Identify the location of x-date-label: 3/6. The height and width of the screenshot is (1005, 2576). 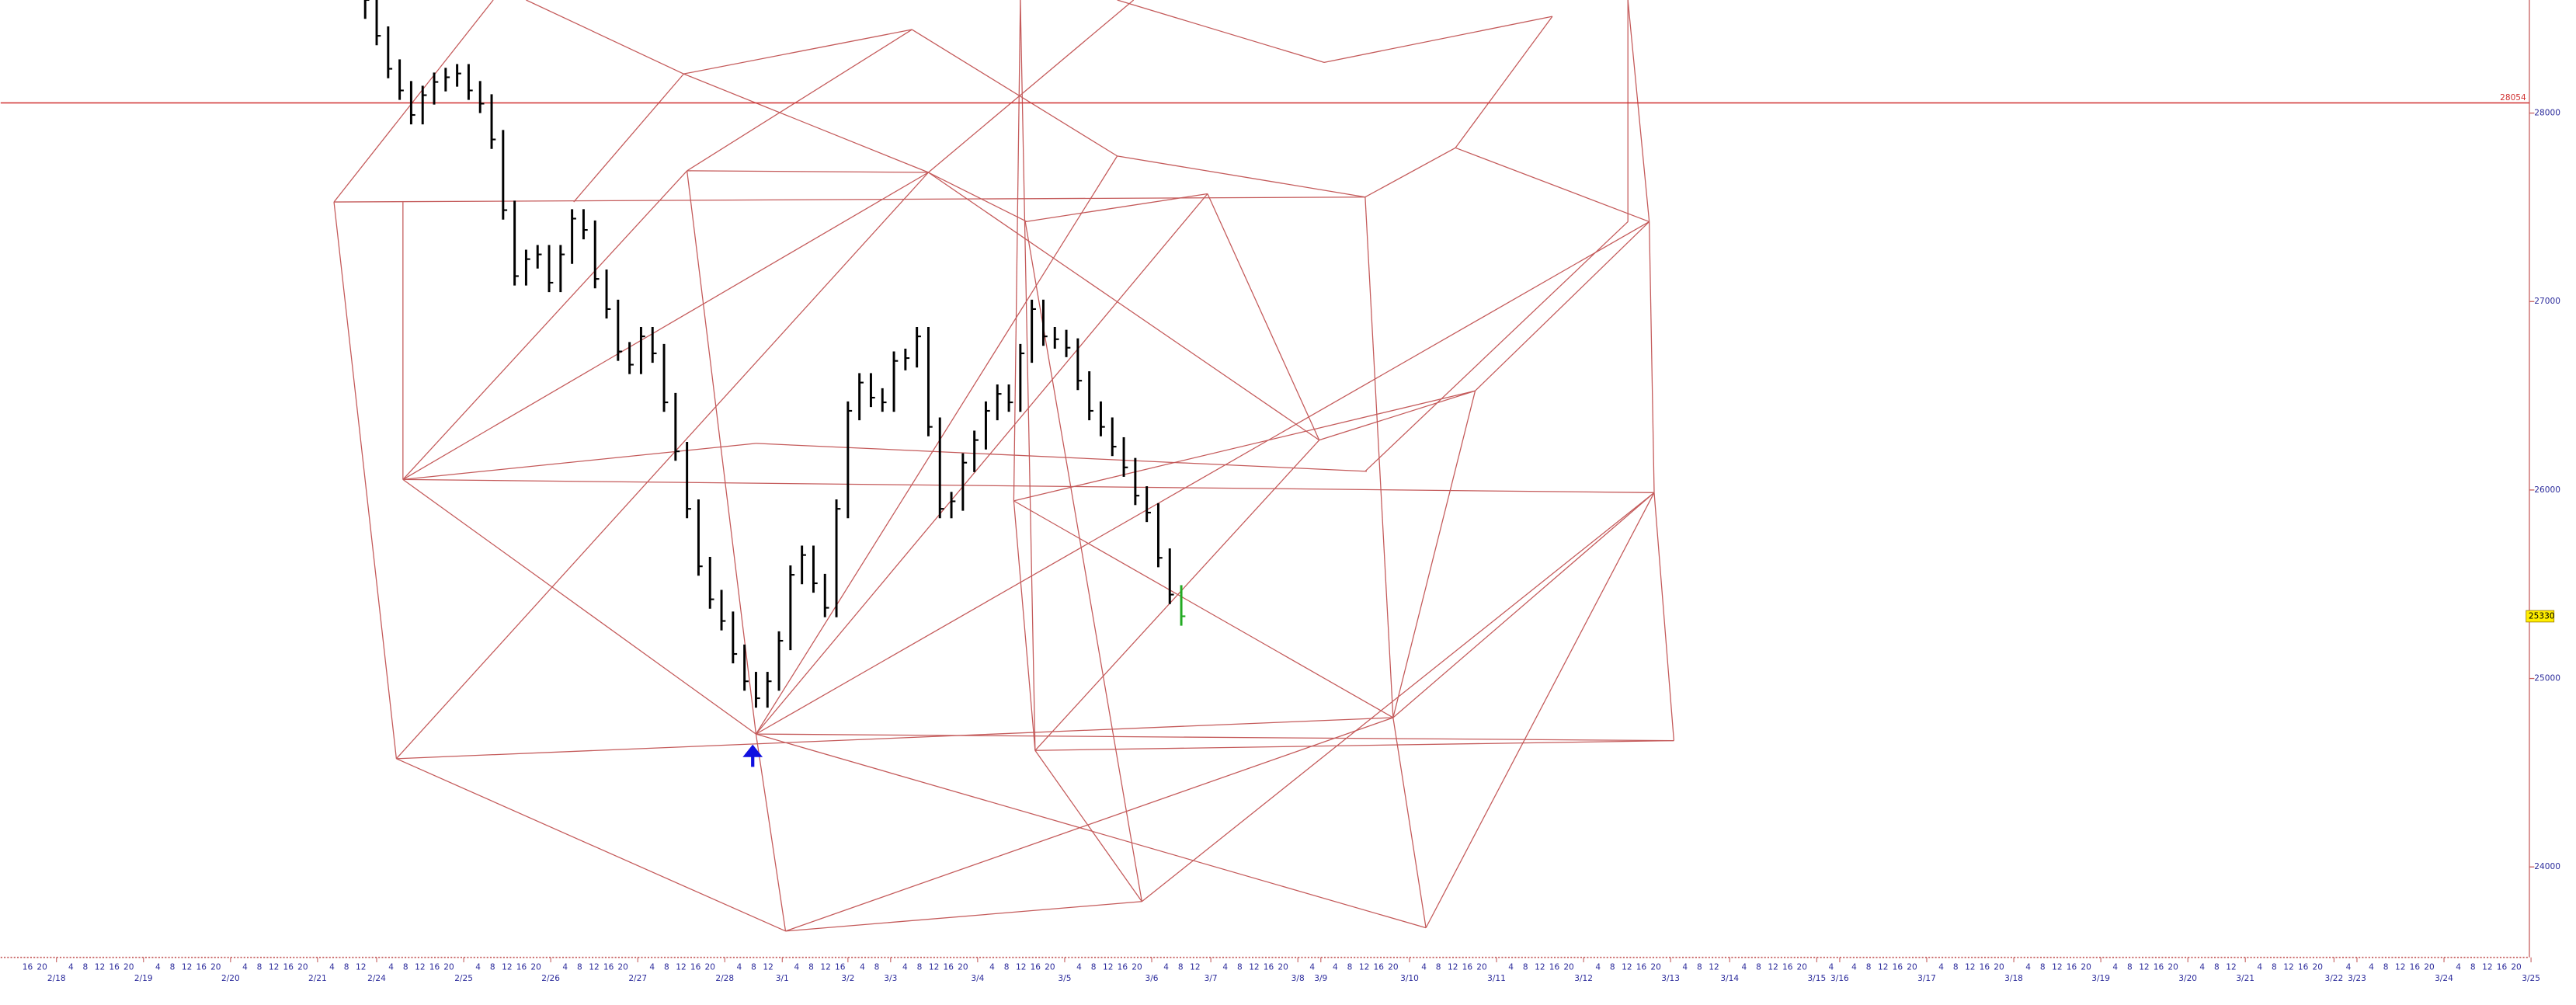
(1152, 979).